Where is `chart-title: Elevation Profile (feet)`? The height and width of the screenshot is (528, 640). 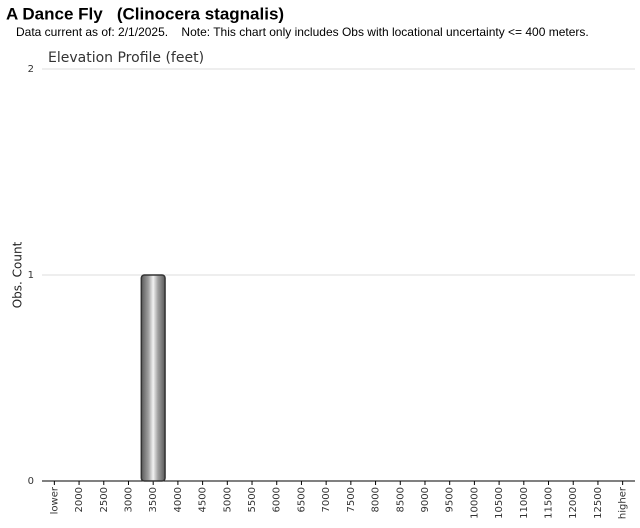 chart-title: Elevation Profile (feet) is located at coordinates (126, 58).